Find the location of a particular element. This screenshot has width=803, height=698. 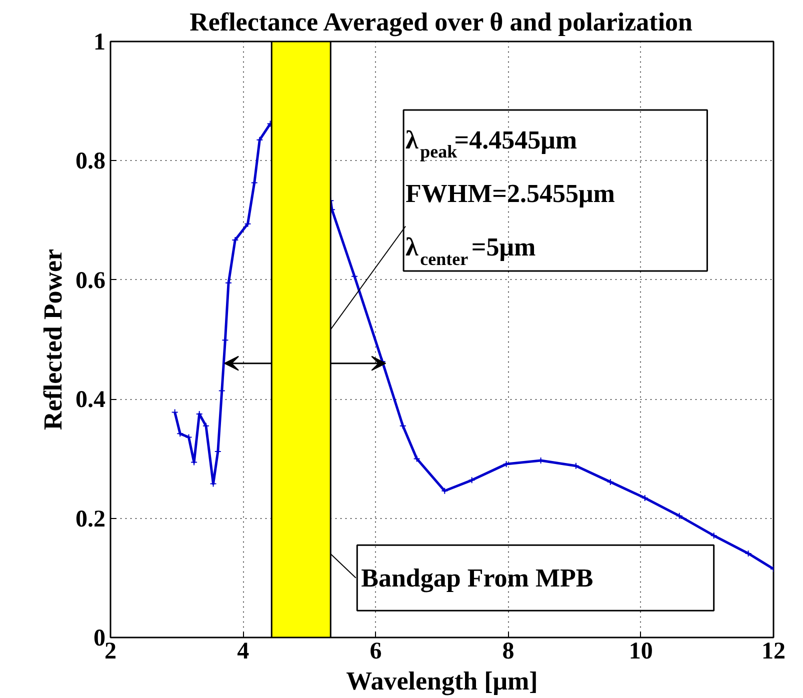

y-tick-label: 0.6 is located at coordinates (91, 281).